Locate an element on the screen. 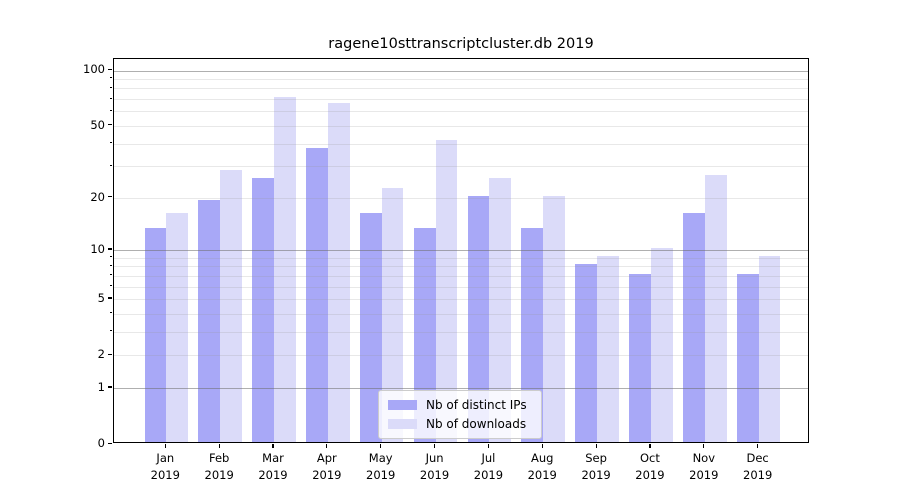 The image size is (900, 500). x-tick-mark-oct is located at coordinates (650, 446).